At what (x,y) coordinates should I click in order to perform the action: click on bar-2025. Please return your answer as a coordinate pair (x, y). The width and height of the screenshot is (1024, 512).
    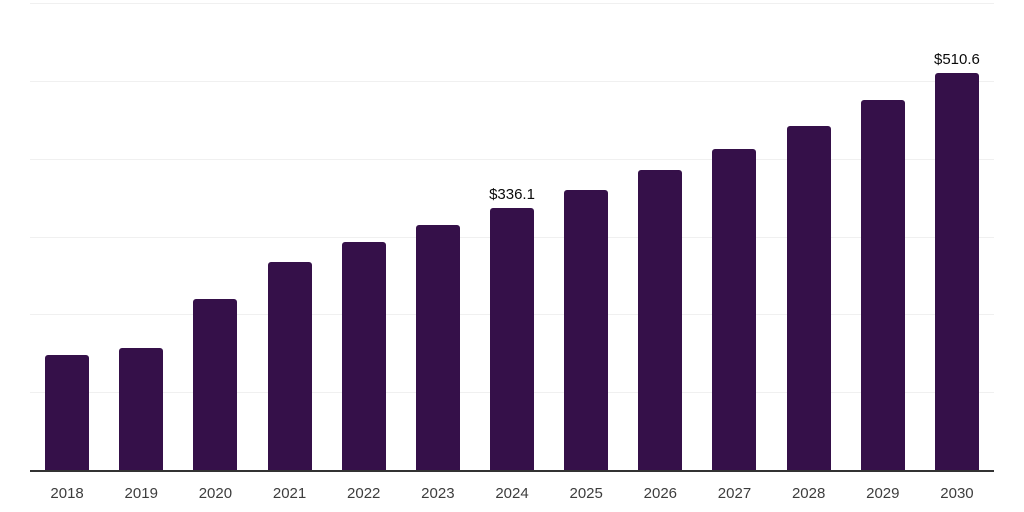
    Looking at the image, I should click on (586, 330).